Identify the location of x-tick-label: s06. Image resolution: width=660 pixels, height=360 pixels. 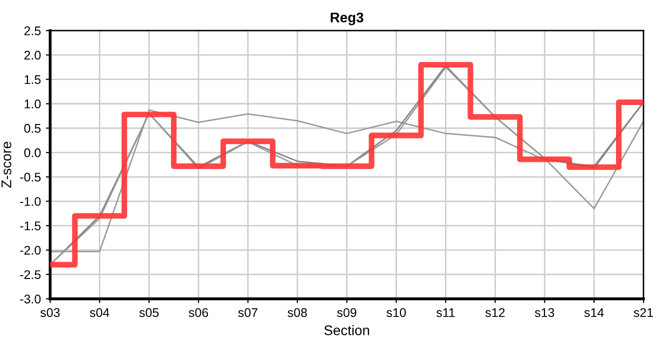
(198, 313).